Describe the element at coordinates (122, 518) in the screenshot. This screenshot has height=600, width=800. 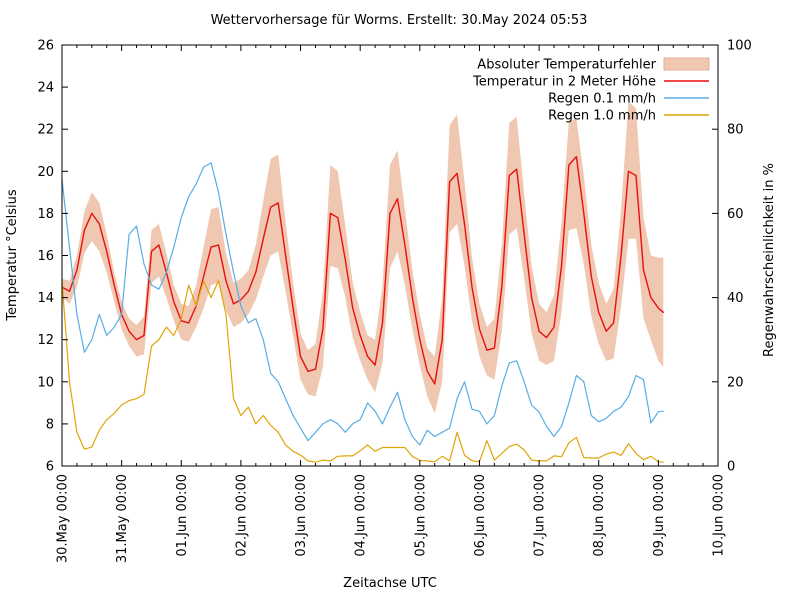
I see `x-tick-label: 31.May 00:00` at that location.